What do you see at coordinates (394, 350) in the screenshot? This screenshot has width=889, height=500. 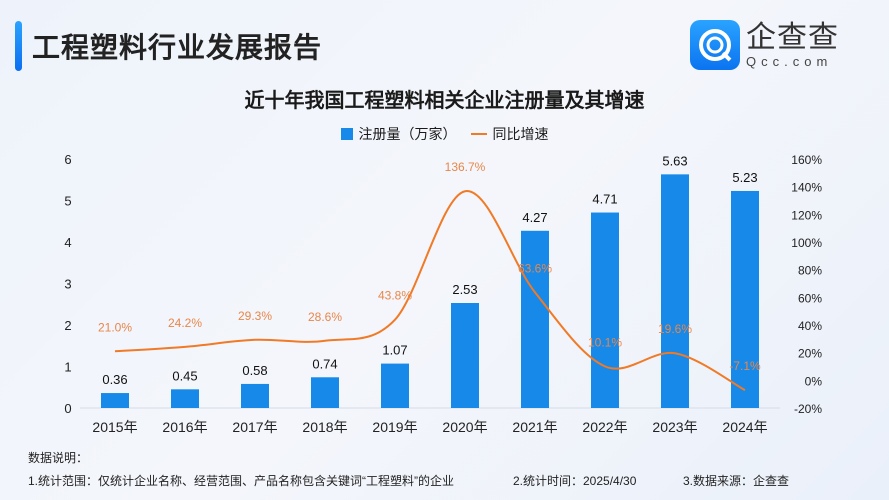 I see `bar-label: 1.07` at bounding box center [394, 350].